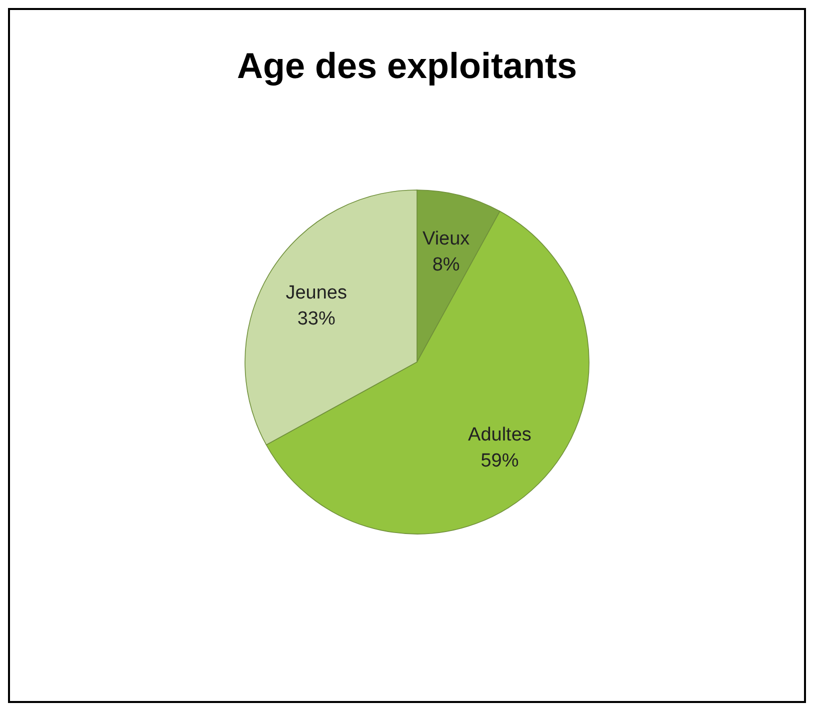  I want to click on data-label: 59%, so click(499, 461).